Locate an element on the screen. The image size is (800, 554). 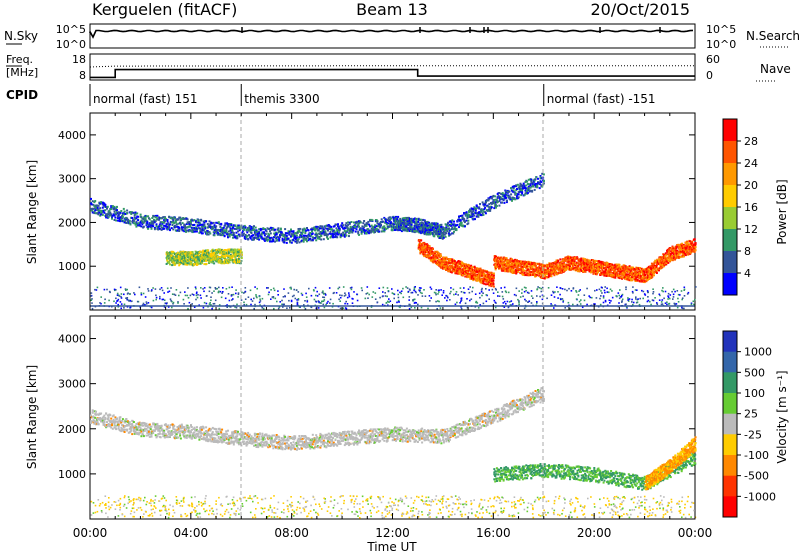
nsky-right-tick-top: 10^5 is located at coordinates (721, 29).